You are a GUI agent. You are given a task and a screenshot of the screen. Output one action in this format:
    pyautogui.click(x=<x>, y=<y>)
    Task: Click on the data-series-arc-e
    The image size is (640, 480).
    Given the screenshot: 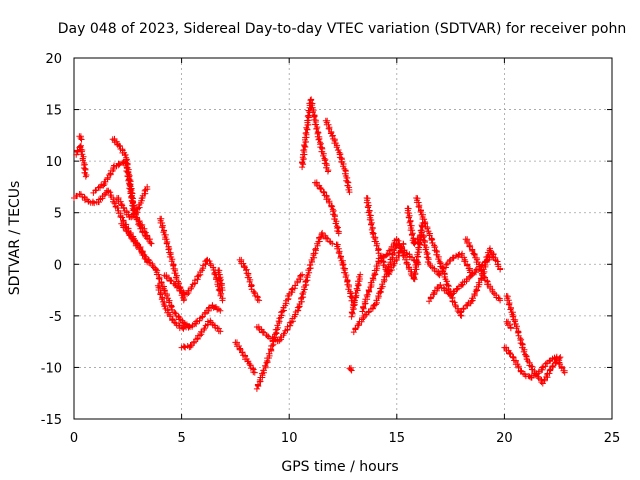 What is the action you would take?
    pyautogui.click(x=130, y=188)
    